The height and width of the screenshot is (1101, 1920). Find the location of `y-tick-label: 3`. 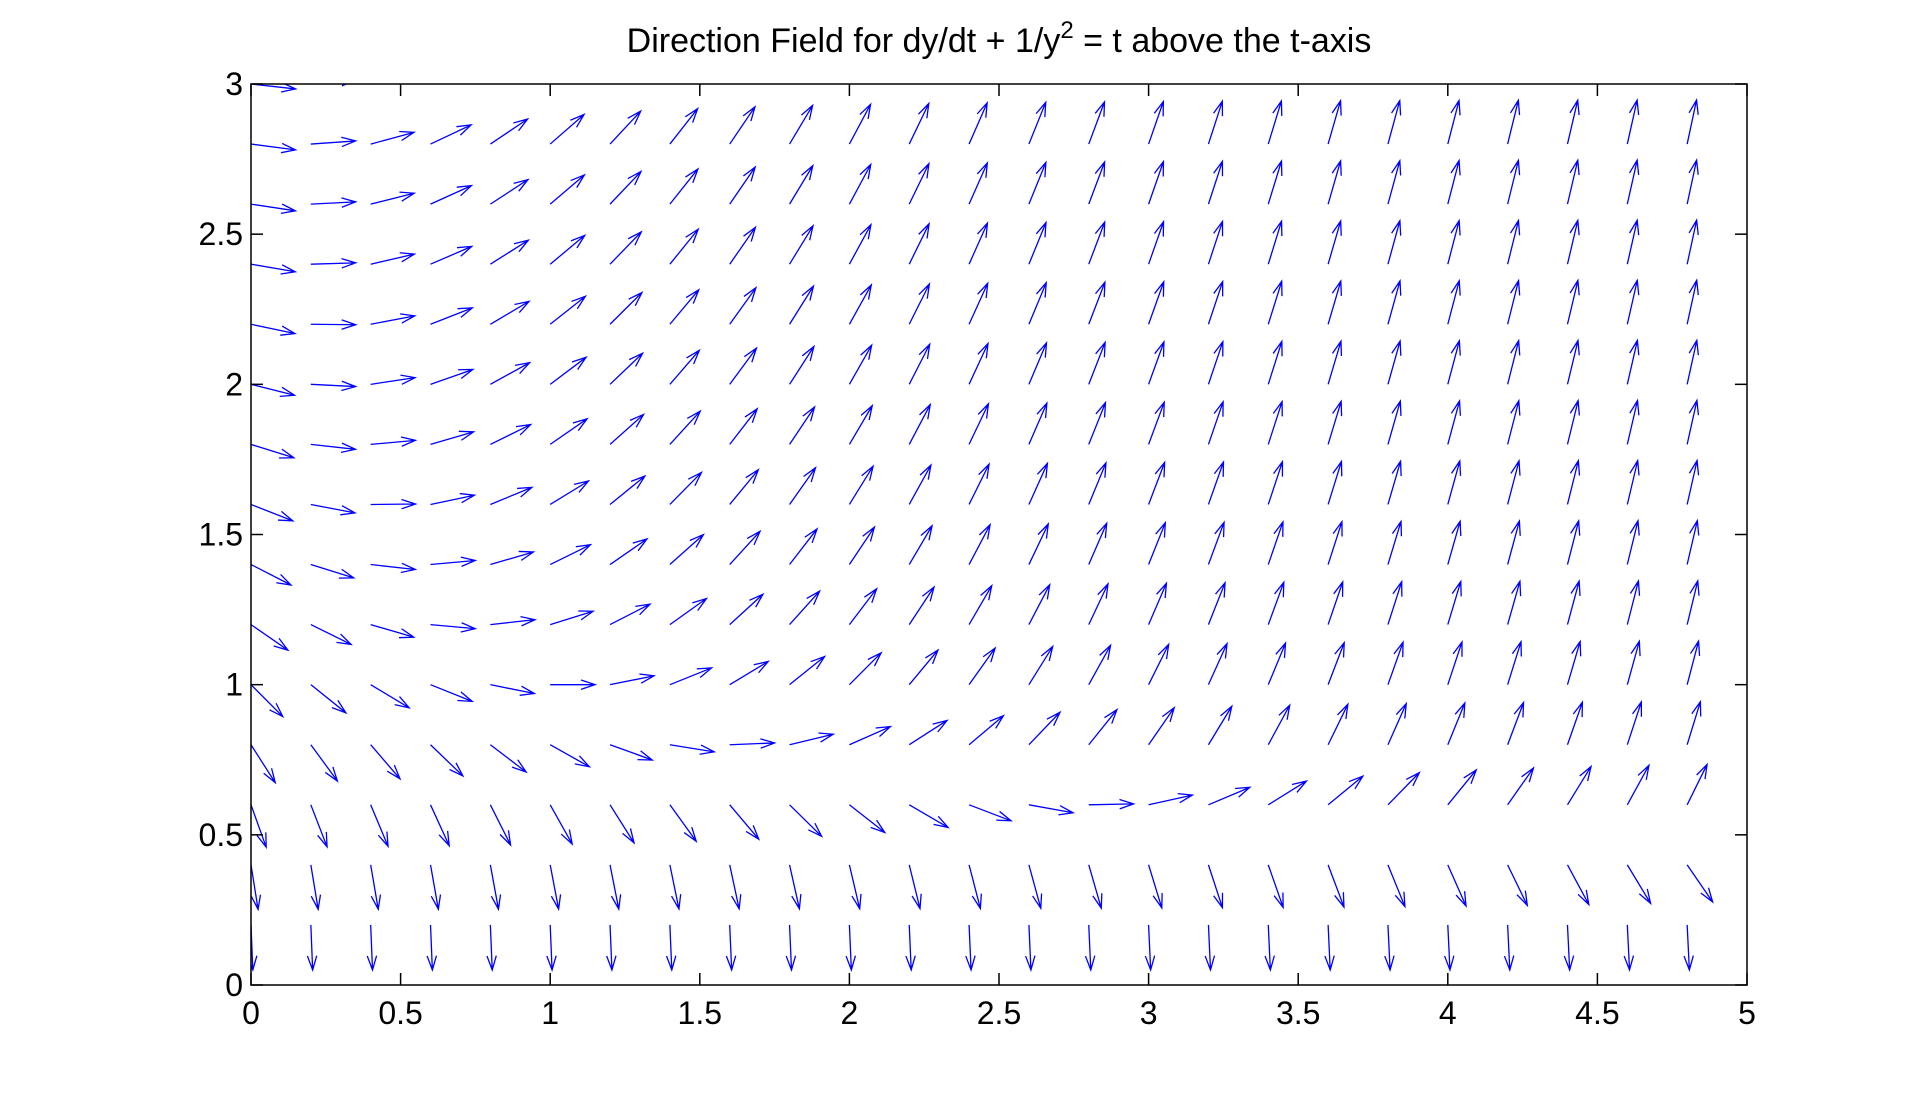

y-tick-label: 3 is located at coordinates (234, 84).